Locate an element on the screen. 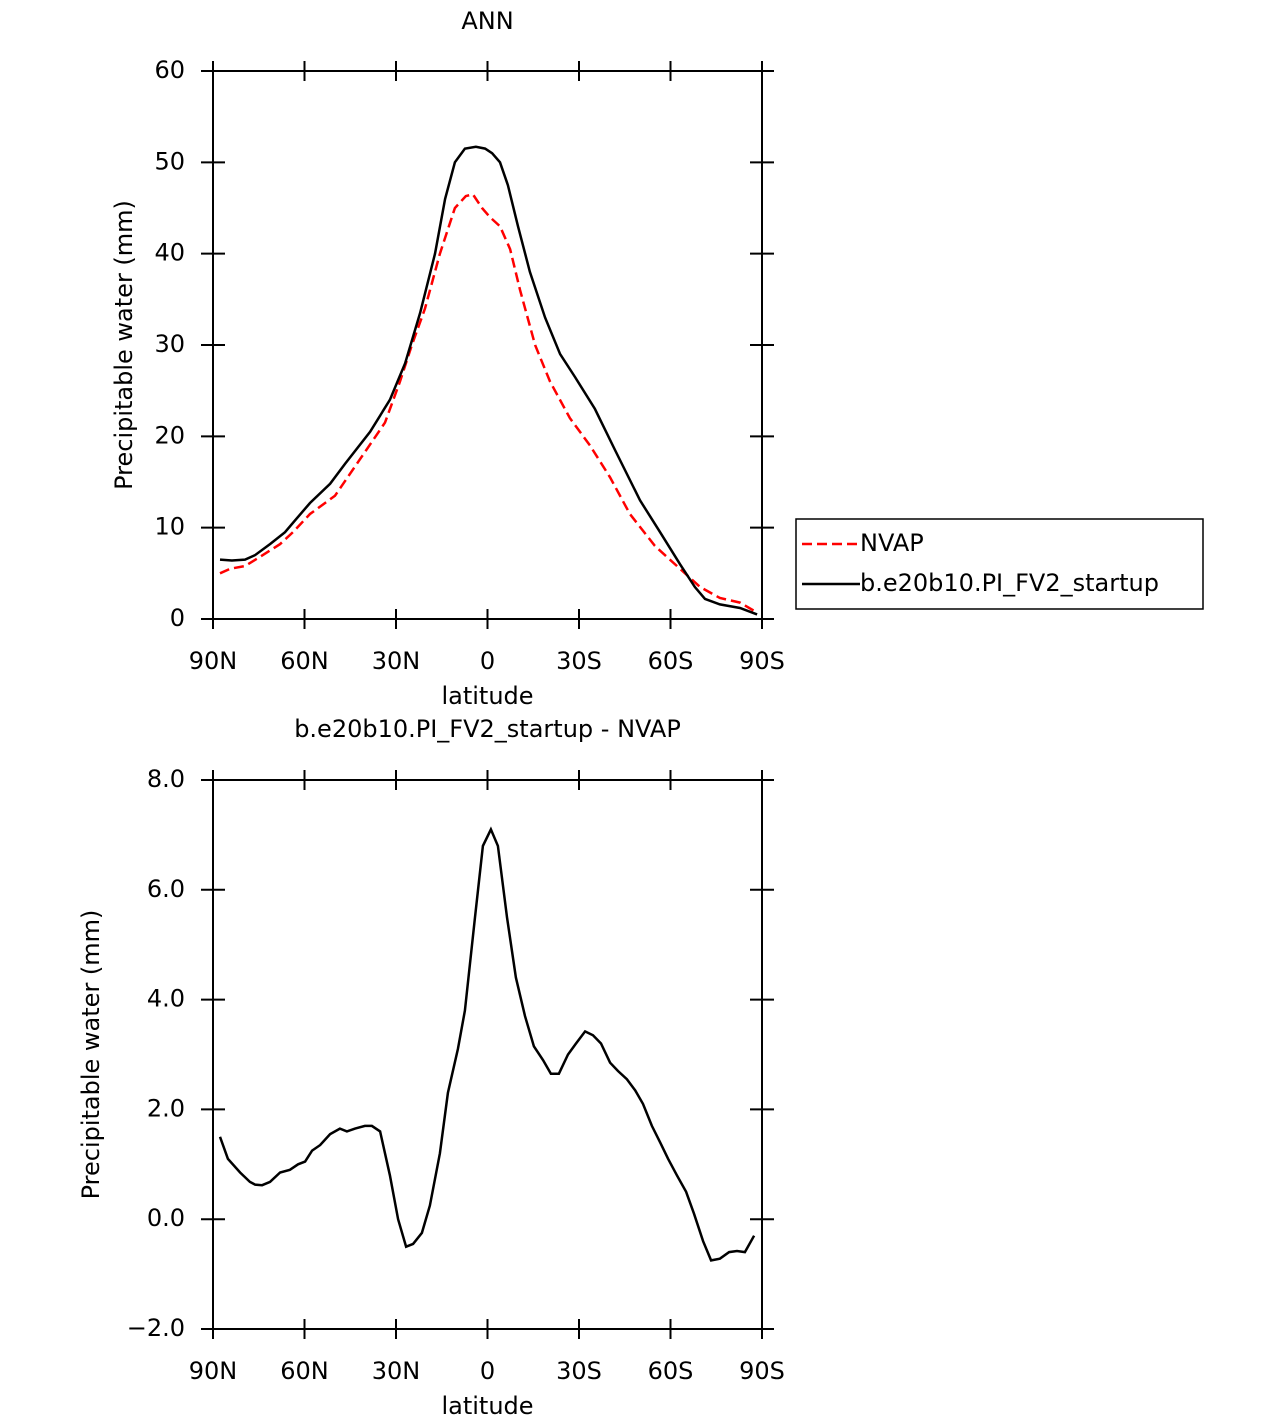 Image resolution: width=1285 pixels, height=1422 pixels. chart-title: ANN is located at coordinates (487, 21).